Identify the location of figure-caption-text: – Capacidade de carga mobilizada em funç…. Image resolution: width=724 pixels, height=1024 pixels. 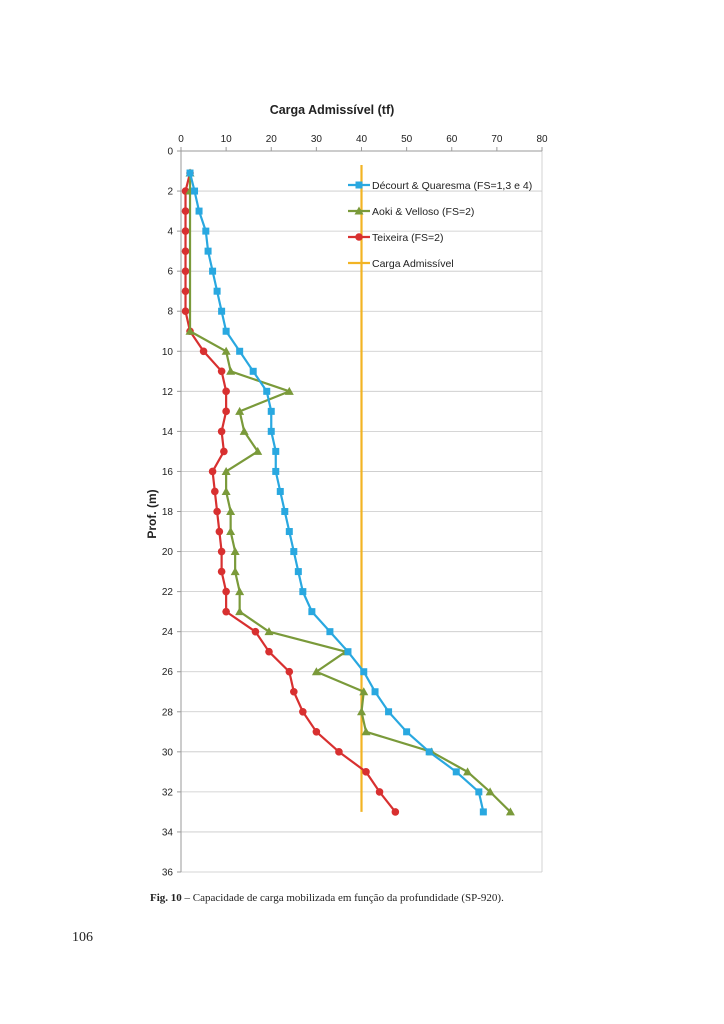
(342, 898).